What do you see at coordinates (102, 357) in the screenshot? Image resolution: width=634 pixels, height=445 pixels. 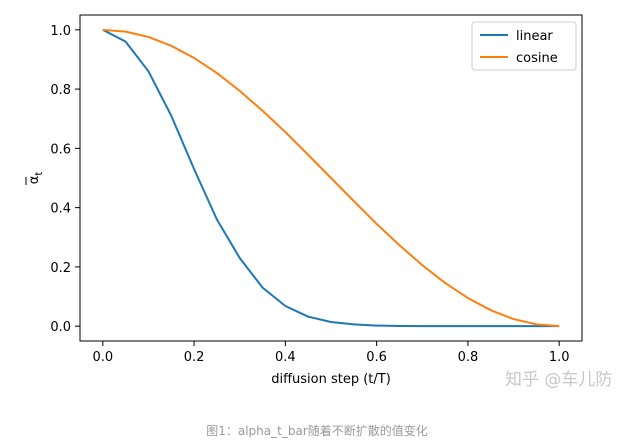 I see `x-tick-label: 0.0` at bounding box center [102, 357].